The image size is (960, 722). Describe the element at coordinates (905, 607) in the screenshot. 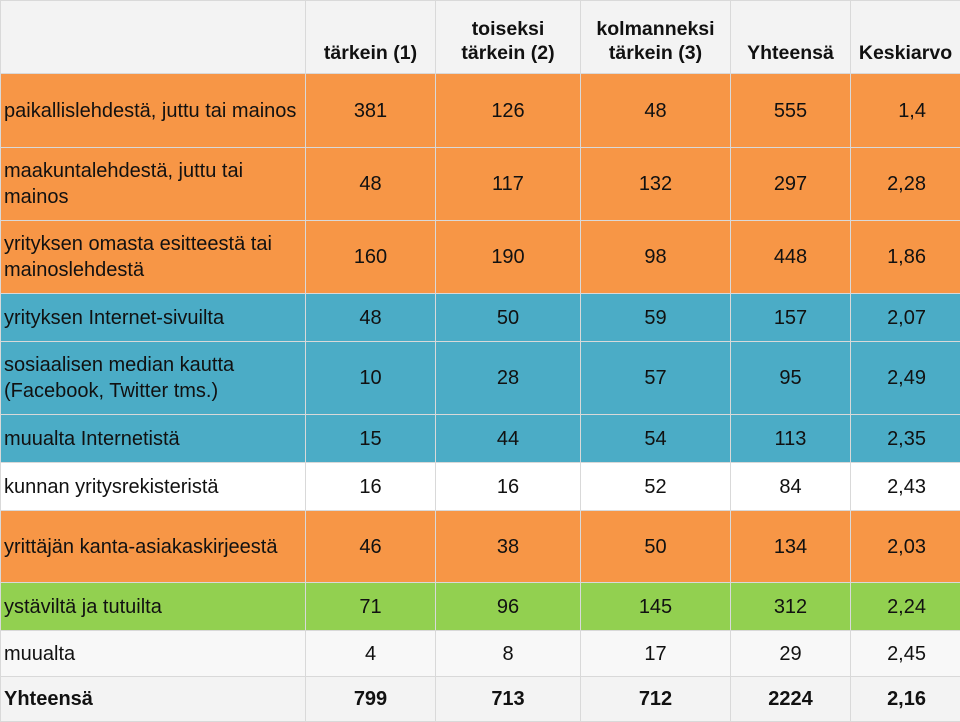

I see `cell-value: 2,24` at that location.